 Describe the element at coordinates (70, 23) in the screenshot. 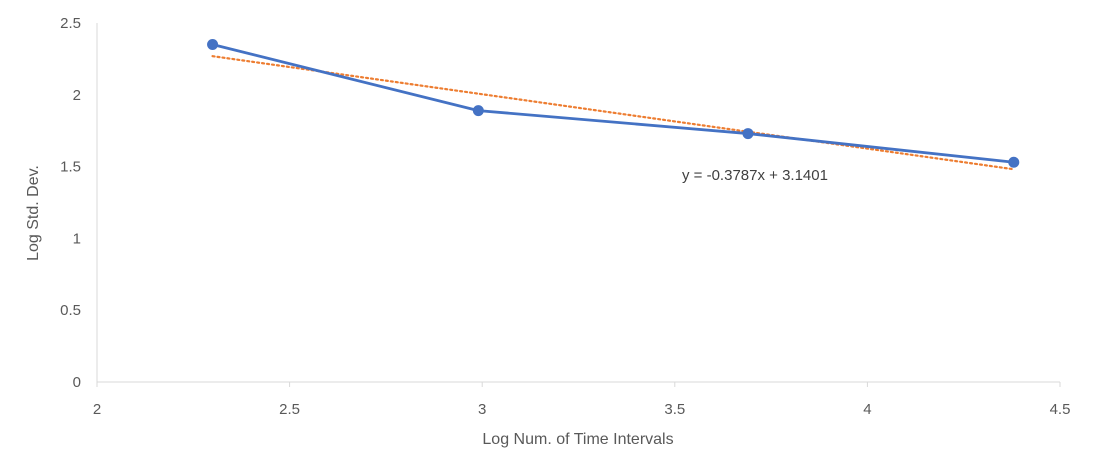

I see `y-tick-label: 2.5` at that location.